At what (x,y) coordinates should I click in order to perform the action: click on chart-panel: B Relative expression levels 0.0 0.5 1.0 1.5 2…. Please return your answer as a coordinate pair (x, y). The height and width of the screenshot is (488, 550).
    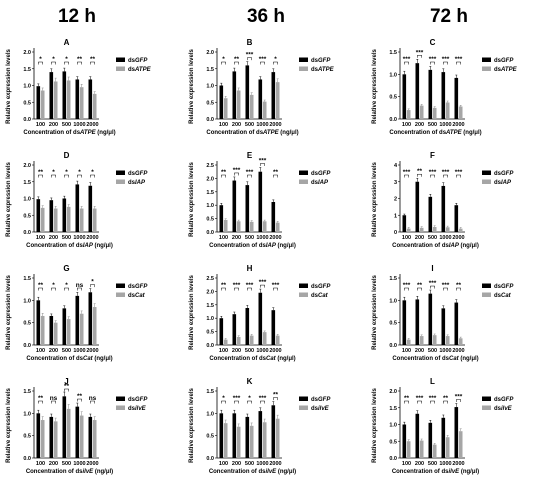
    Looking at the image, I should click on (262, 87).